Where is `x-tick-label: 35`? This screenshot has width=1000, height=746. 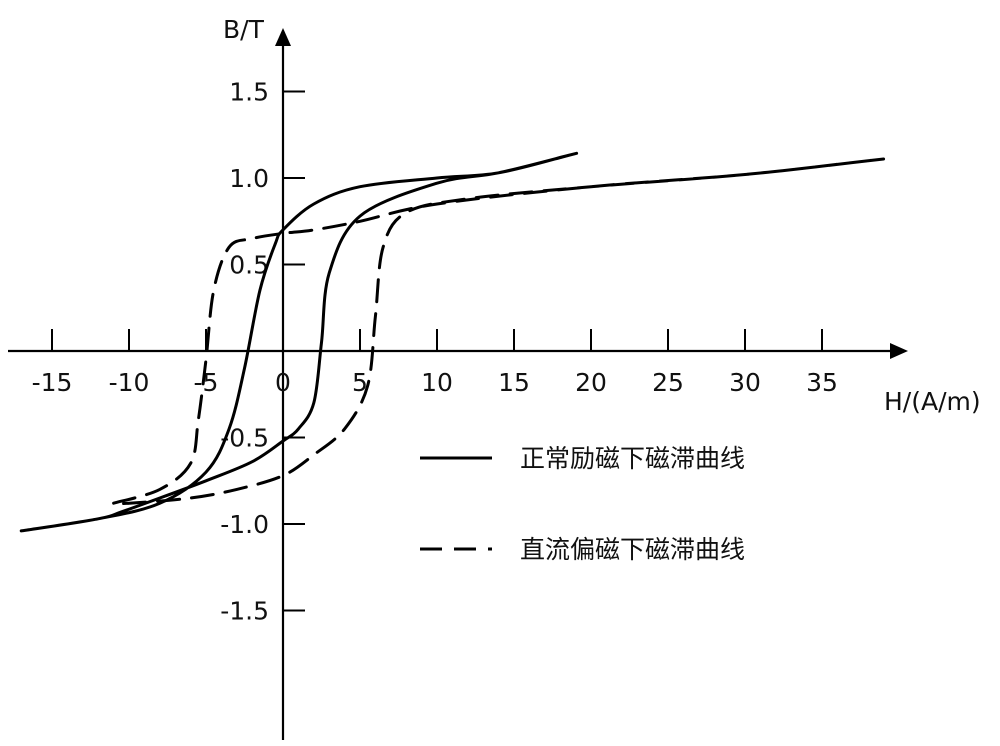 x-tick-label: 35 is located at coordinates (822, 382).